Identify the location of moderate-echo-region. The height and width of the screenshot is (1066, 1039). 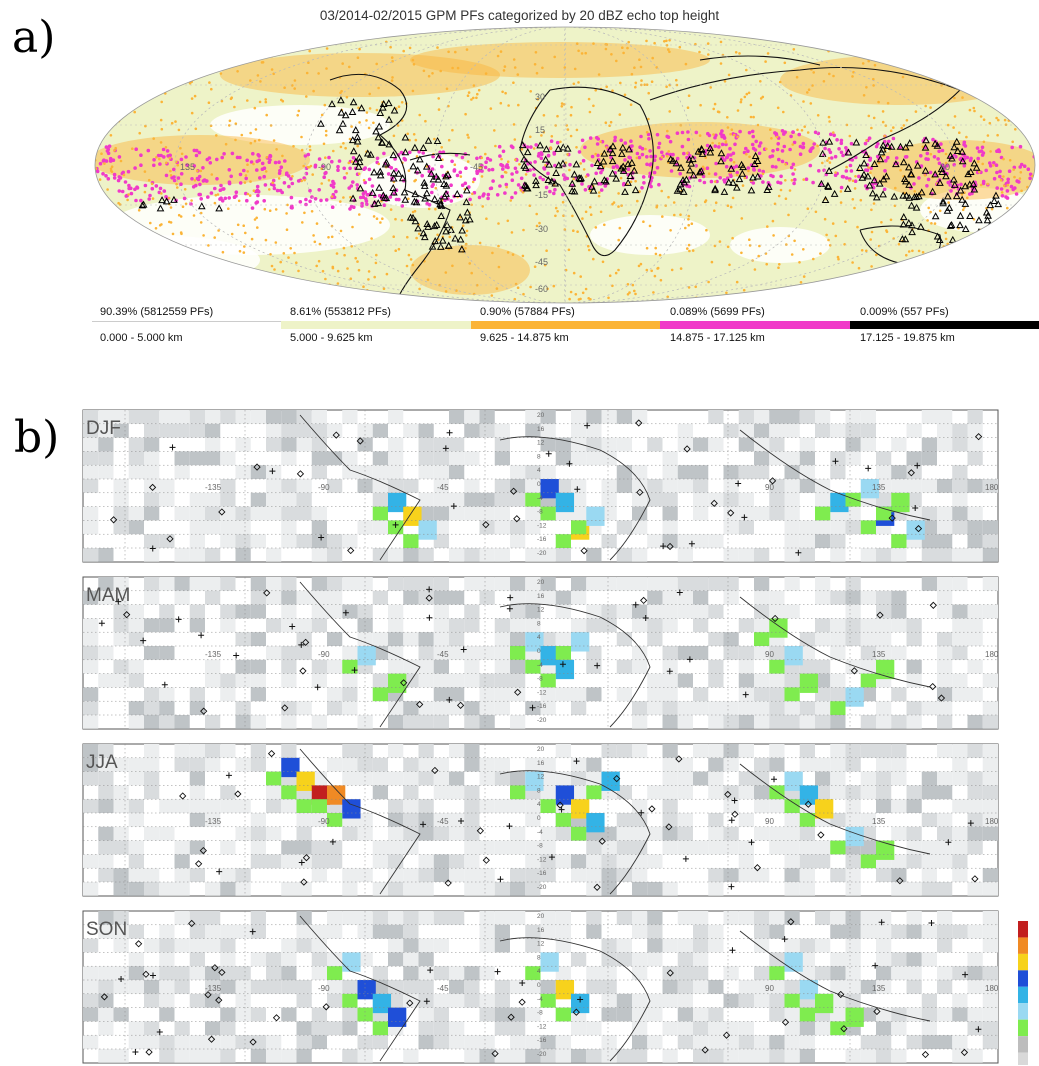
(560, 60).